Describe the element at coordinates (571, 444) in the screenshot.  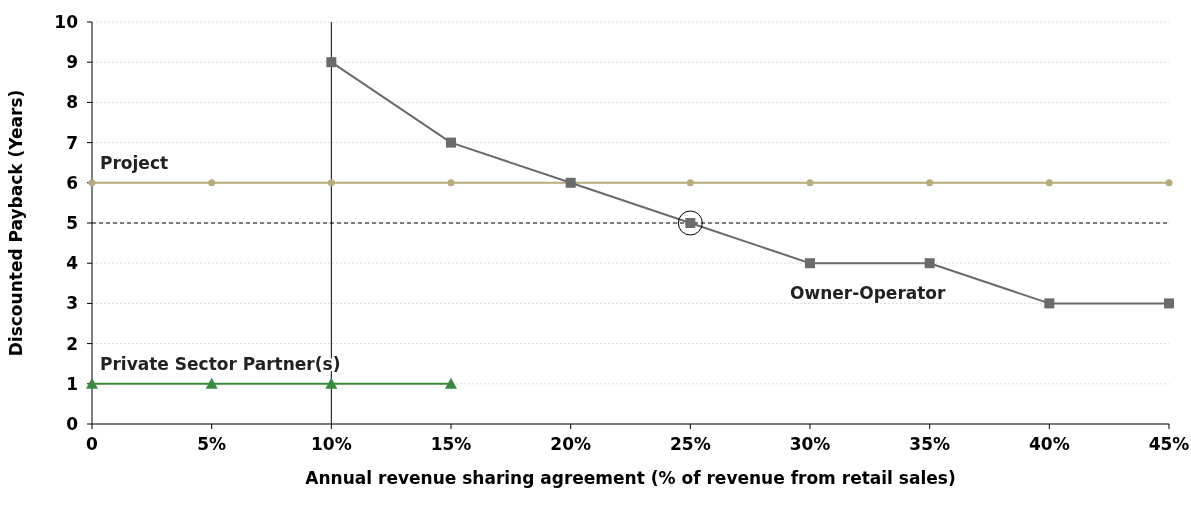
I see `x-tick-label: 20%` at that location.